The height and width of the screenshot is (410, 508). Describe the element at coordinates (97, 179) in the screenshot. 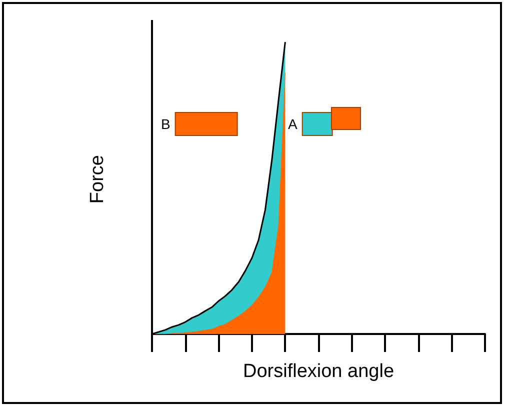

I see `y-axis-title: Force` at that location.